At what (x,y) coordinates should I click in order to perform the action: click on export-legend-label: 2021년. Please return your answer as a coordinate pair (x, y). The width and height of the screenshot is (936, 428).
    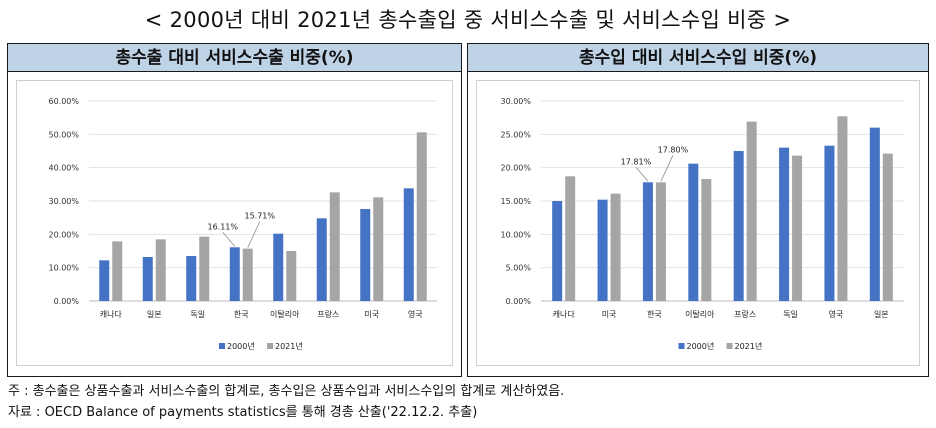
    Looking at the image, I should click on (289, 346).